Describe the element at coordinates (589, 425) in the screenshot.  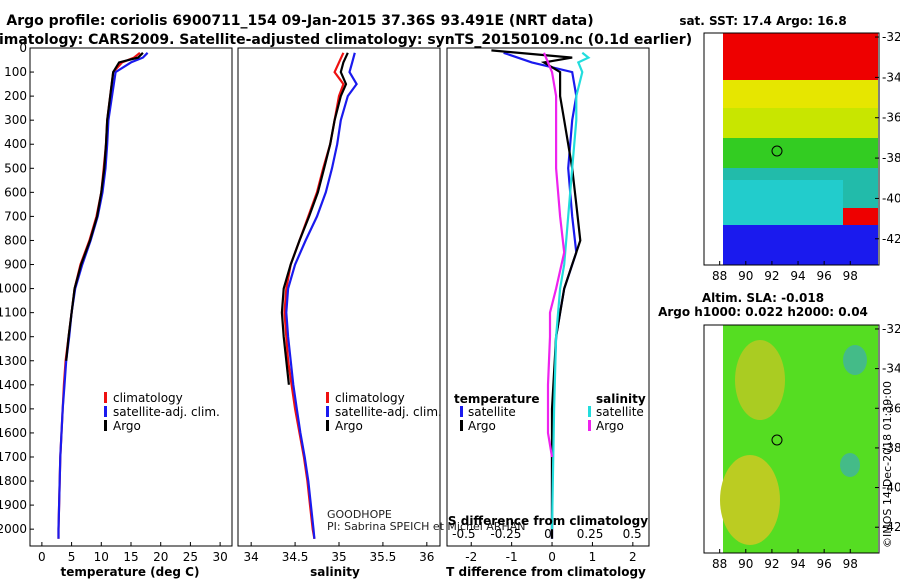
I see `legend-marker-s-argo` at that location.